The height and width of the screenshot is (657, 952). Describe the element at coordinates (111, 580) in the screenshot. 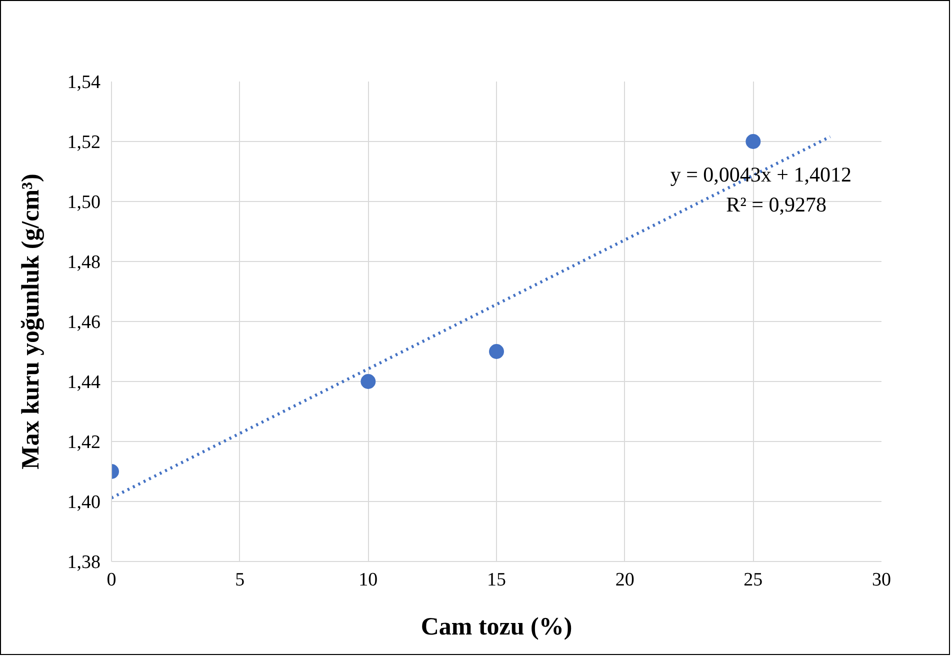

I see `x-tick-label: 0` at that location.